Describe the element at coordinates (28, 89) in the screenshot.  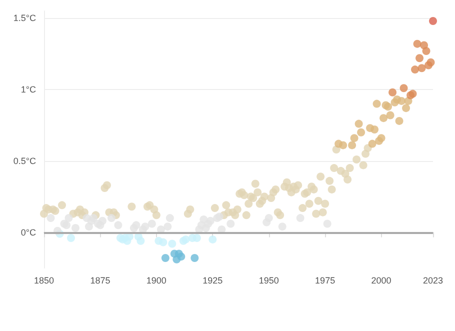
I see `y-tick-label: 1°C` at that location.